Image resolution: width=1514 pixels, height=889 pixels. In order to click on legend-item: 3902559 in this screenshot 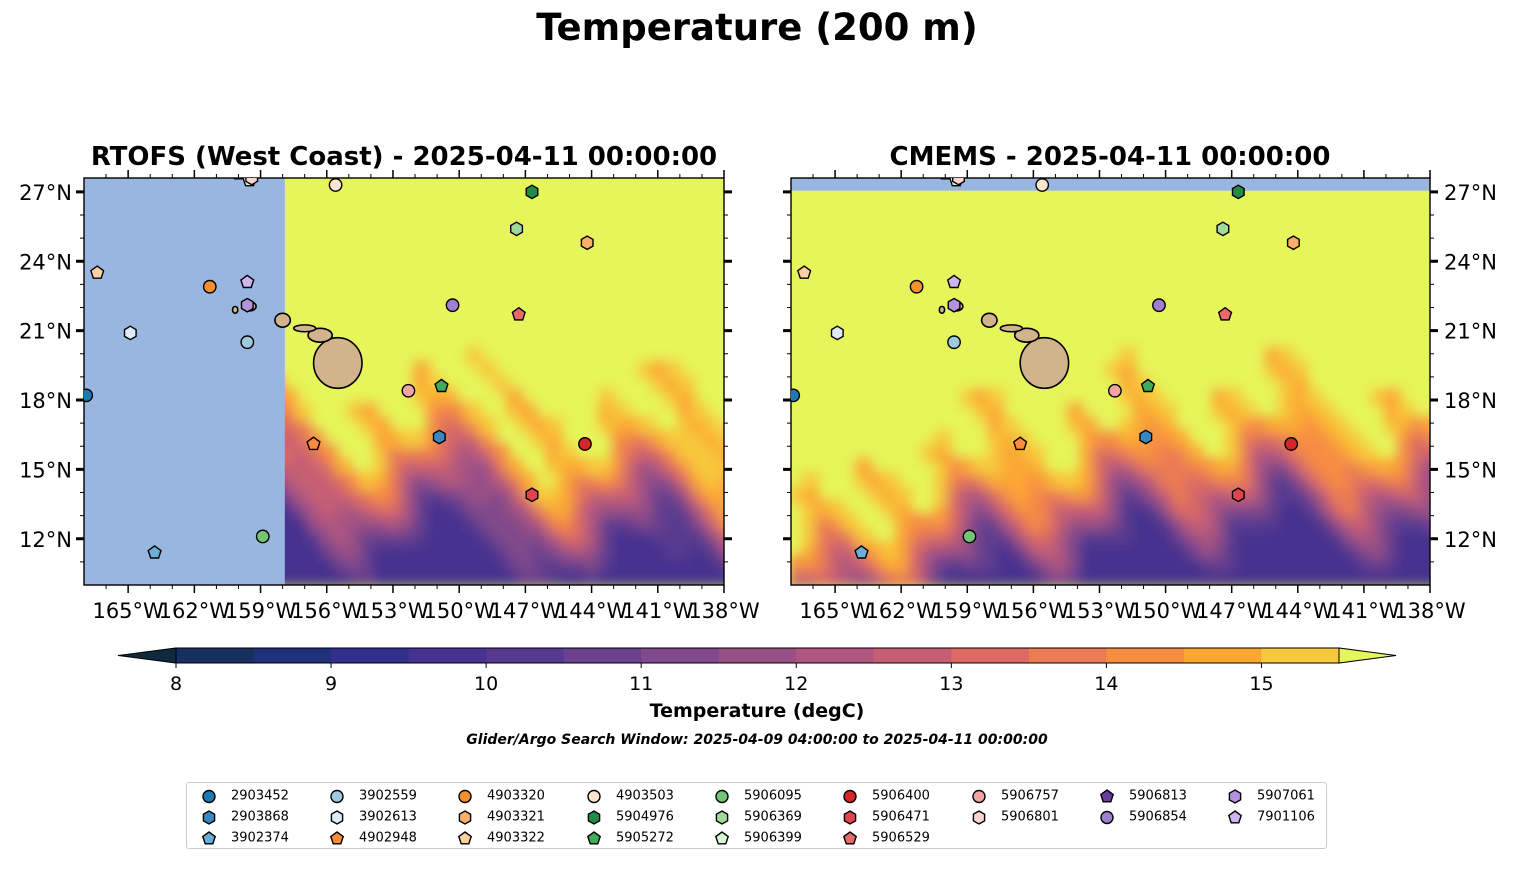, I will do `click(373, 796)`.